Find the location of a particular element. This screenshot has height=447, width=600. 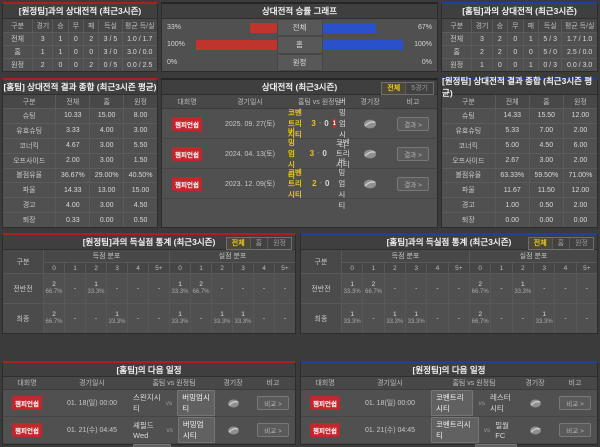

col-header: 득실 is located at coordinates (109, 25).